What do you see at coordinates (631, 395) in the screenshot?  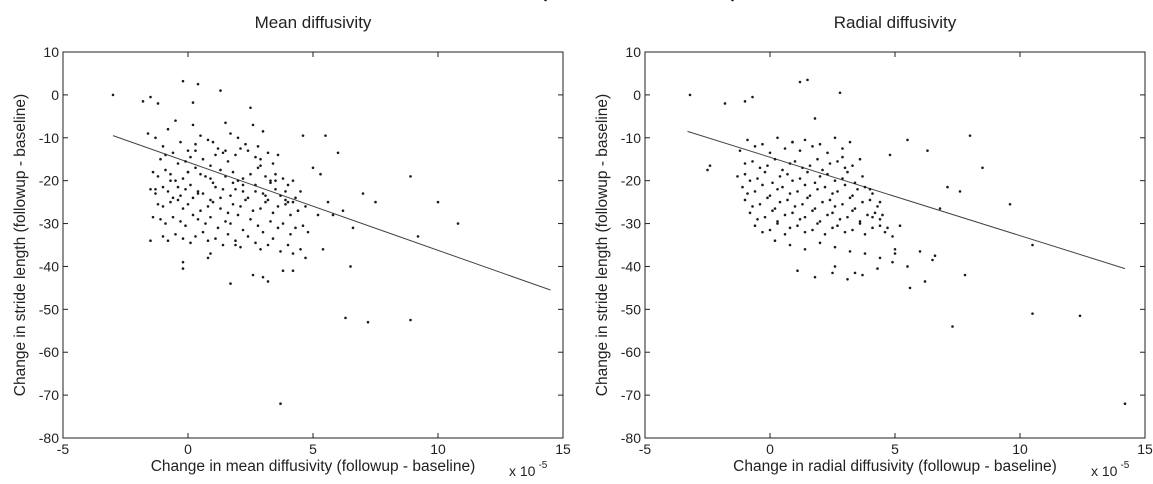 I see `y-tick-label: -70` at bounding box center [631, 395].